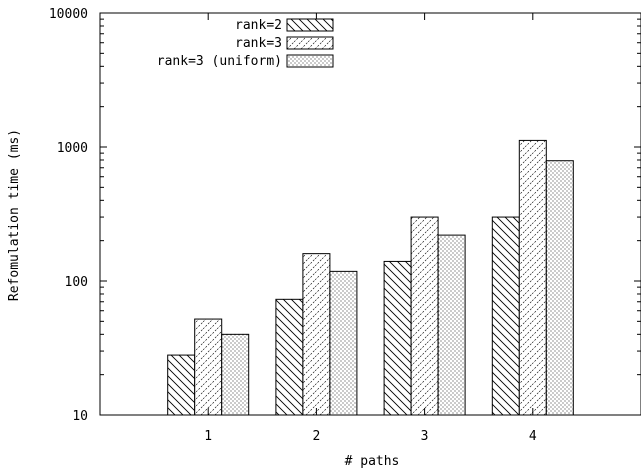  Describe the element at coordinates (68, 14) in the screenshot. I see `y-tick-label: 10000` at that location.